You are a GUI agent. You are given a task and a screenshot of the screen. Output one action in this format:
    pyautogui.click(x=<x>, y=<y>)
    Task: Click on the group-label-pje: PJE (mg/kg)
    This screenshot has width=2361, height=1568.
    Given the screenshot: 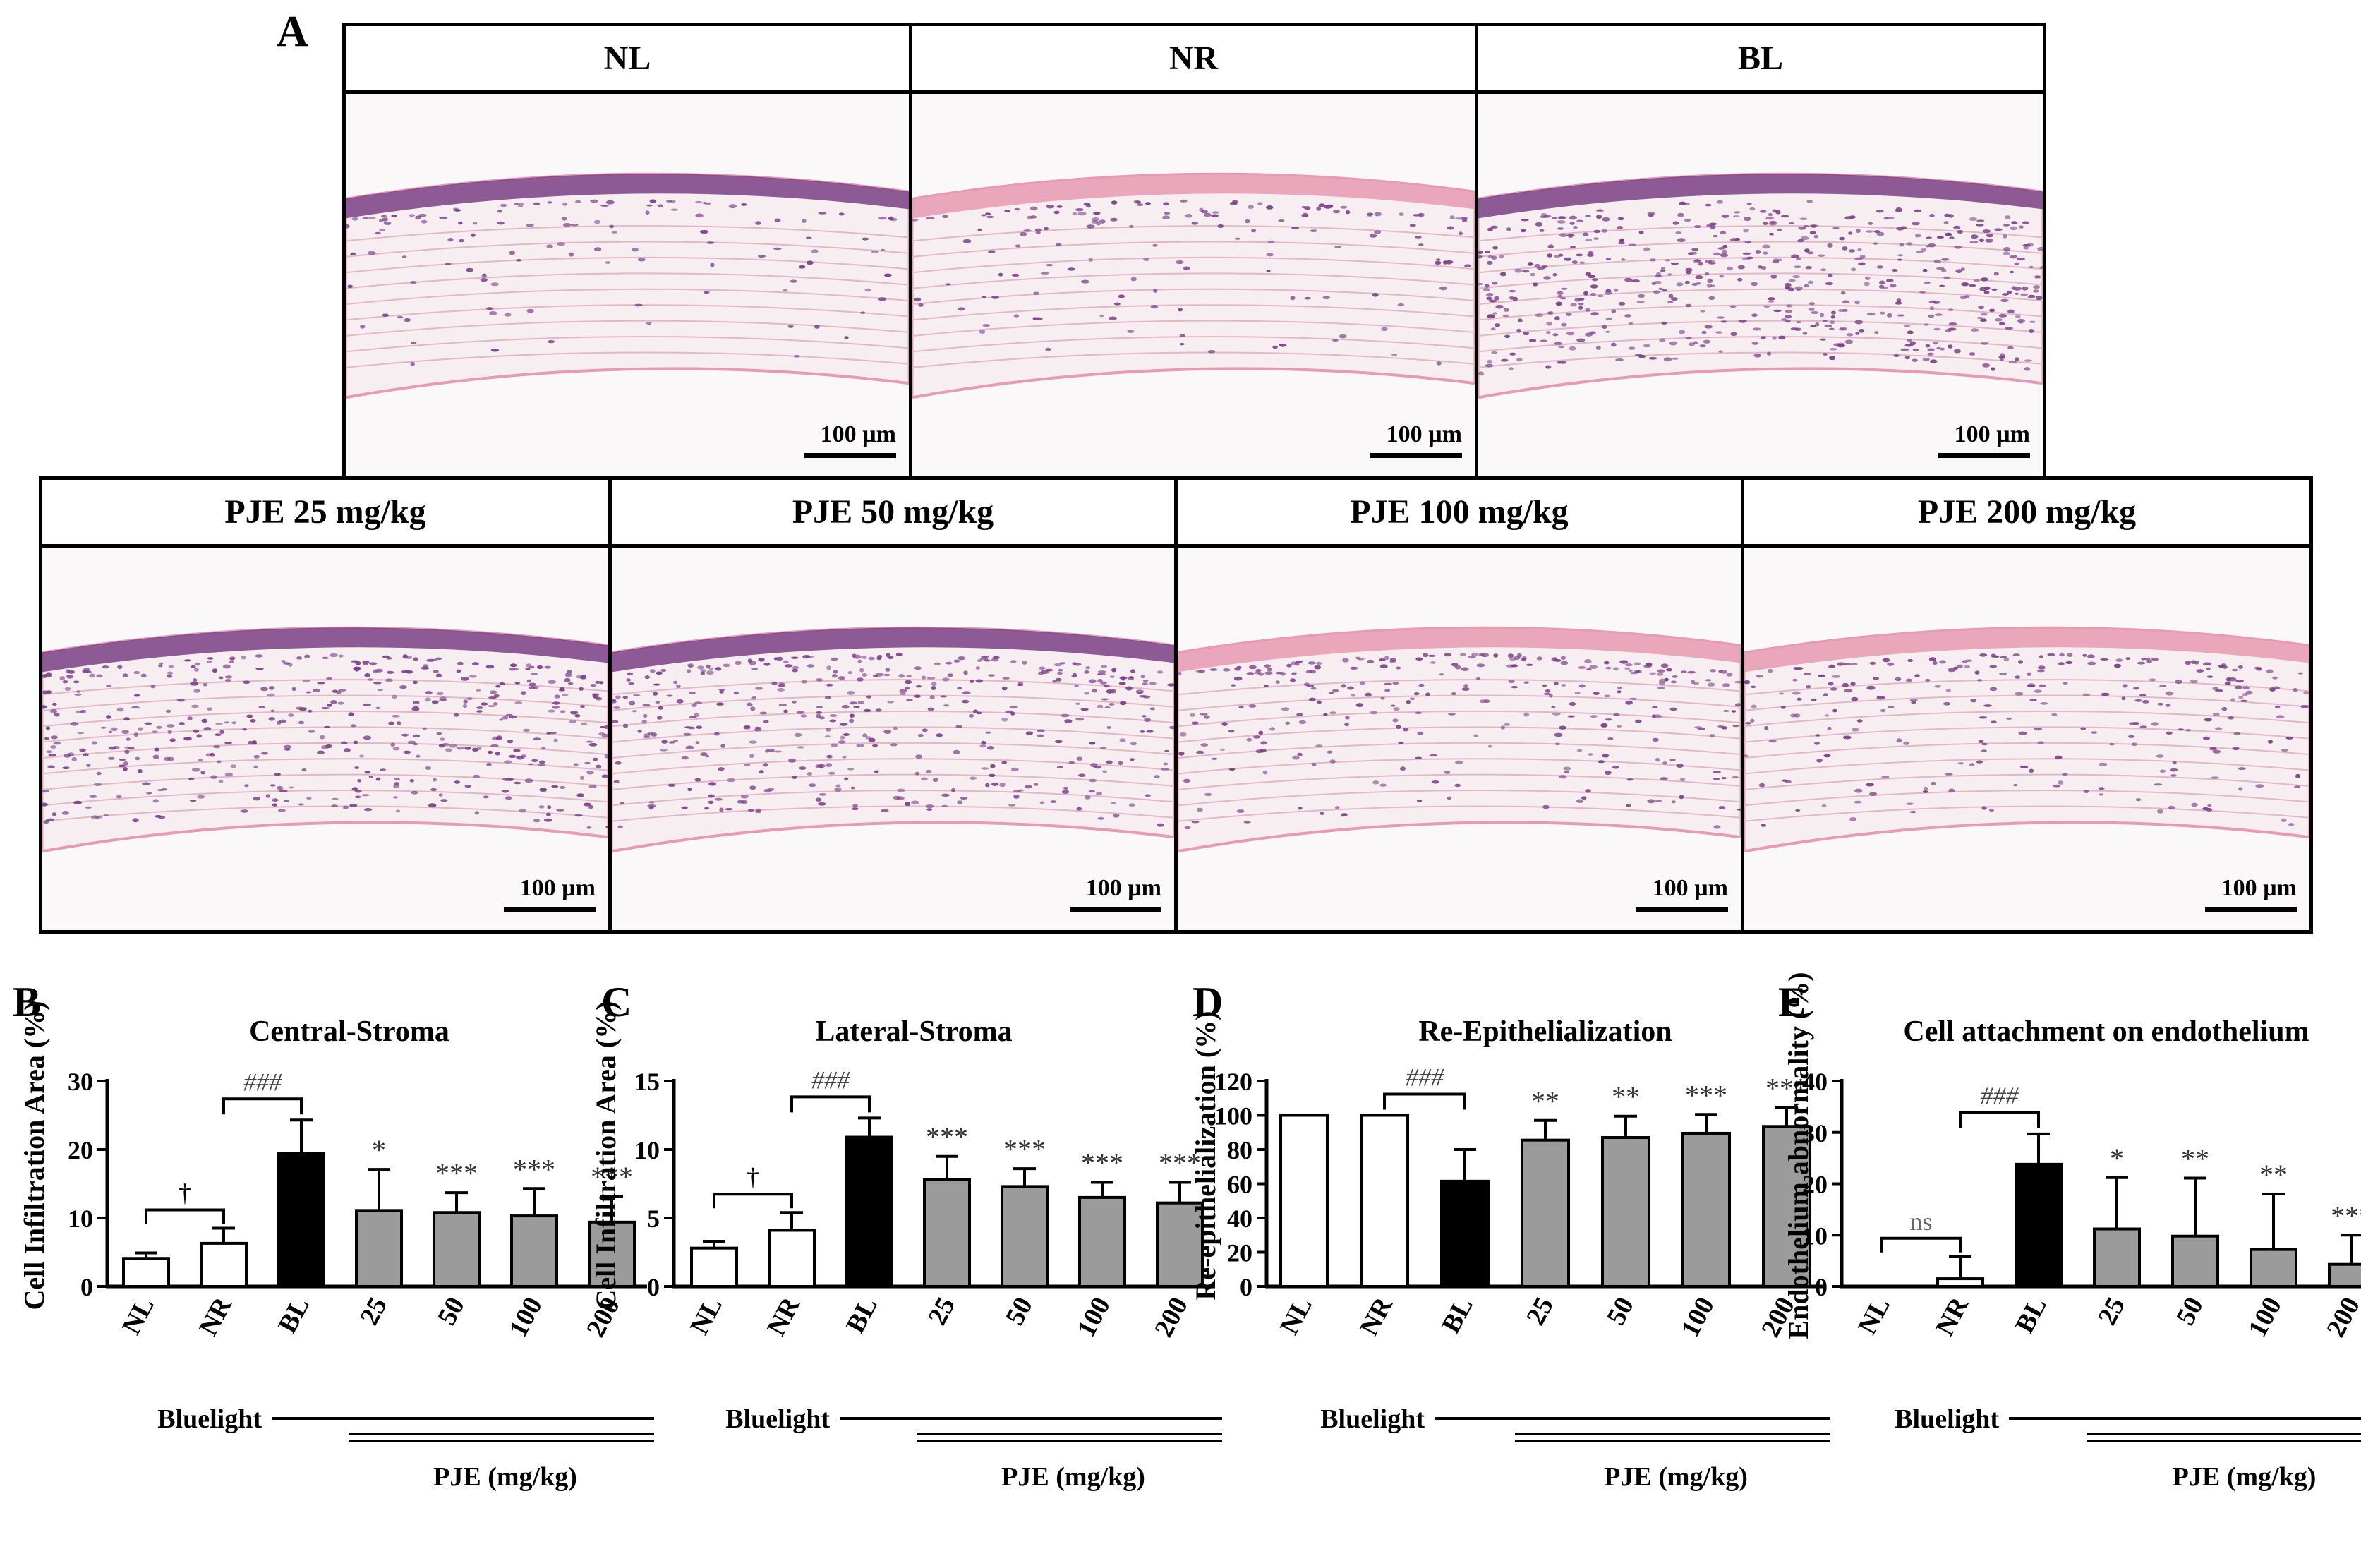 What is the action you would take?
    pyautogui.click(x=1073, y=1477)
    